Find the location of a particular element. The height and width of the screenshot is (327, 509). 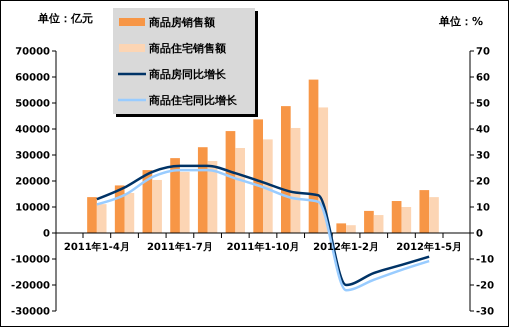

y2-tick-label: 40 is located at coordinates (483, 130).